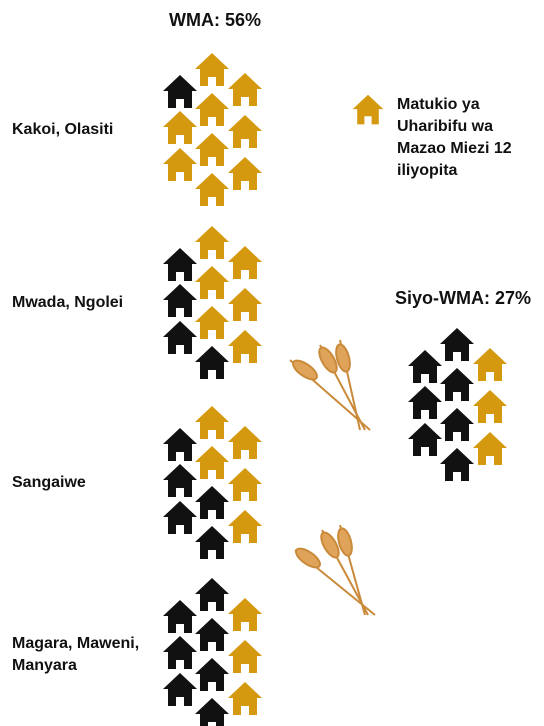 This screenshot has width=544, height=726. Describe the element at coordinates (68, 302) in the screenshot. I see `category-label: Mwada, Ngolei` at that location.